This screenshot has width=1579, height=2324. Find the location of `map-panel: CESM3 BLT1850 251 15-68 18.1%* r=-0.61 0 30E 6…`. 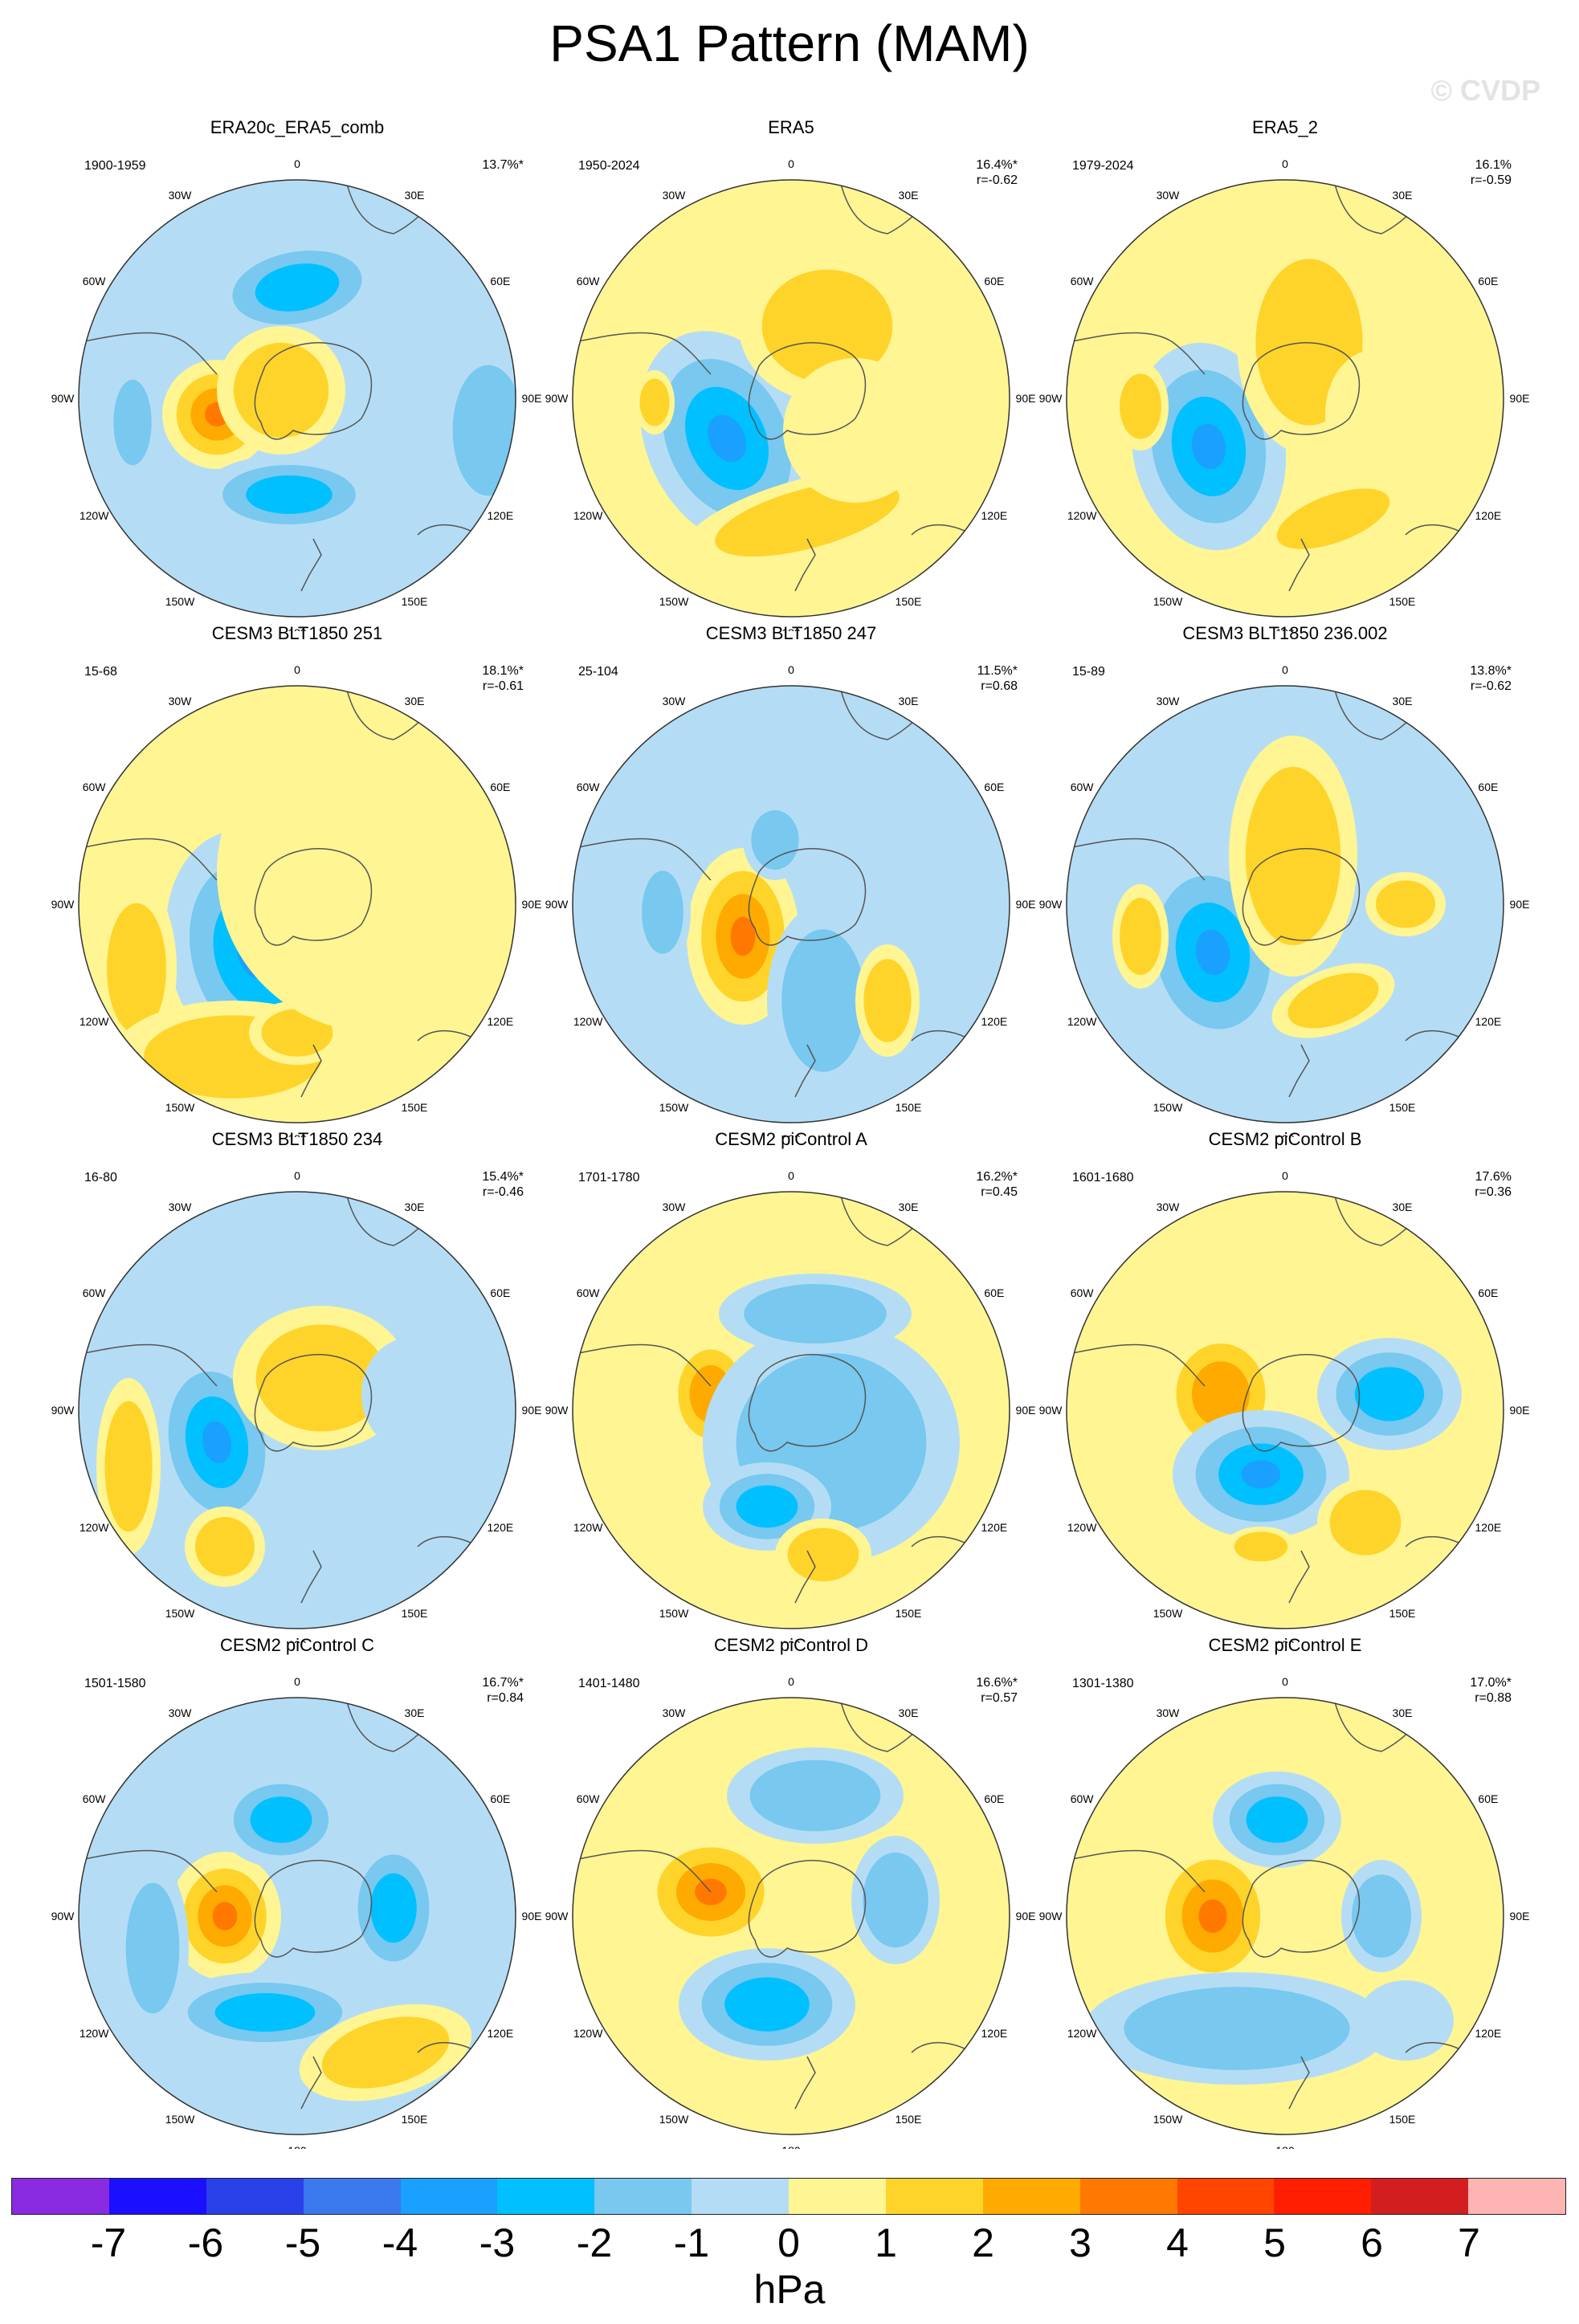

map-panel: CESM3 BLT1850 251 15-68 18.1%* r=-0.61 0 30E 6… is located at coordinates (297, 888).